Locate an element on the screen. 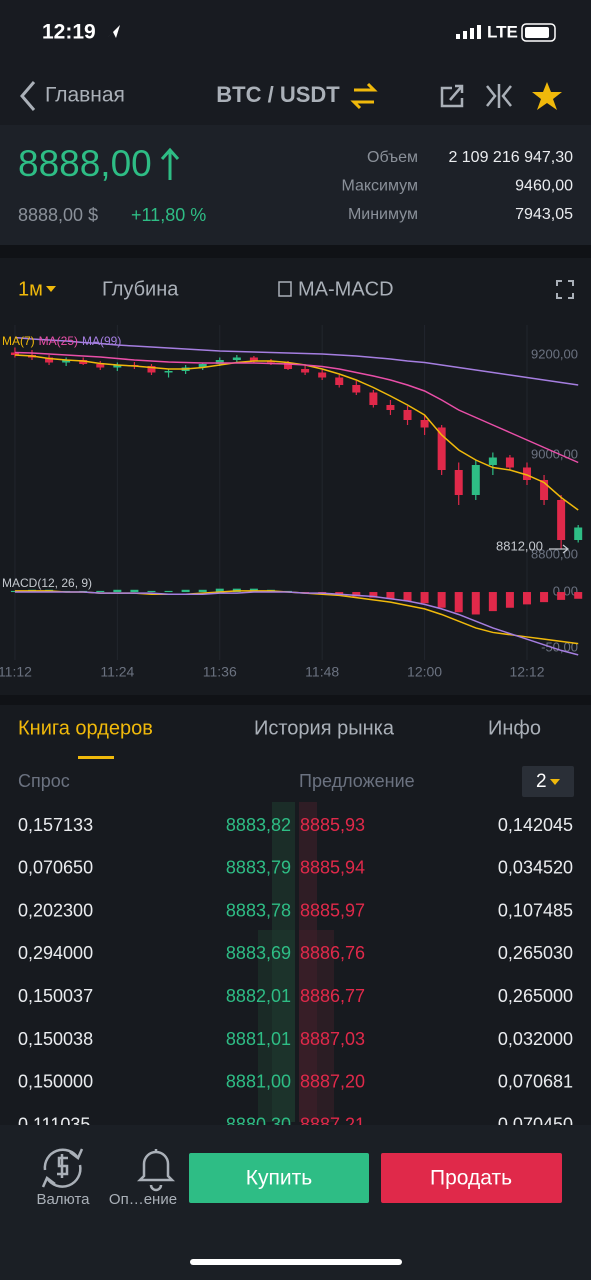  bid-header: Спрос is located at coordinates (44, 781).